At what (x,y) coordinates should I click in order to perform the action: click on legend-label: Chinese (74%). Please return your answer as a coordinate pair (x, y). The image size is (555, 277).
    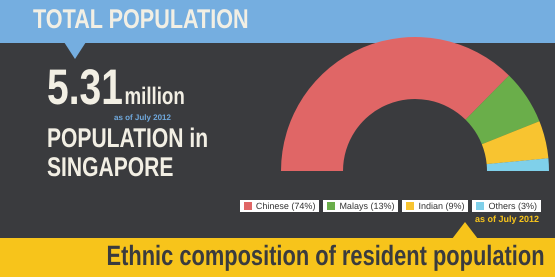
    Looking at the image, I should click on (286, 206).